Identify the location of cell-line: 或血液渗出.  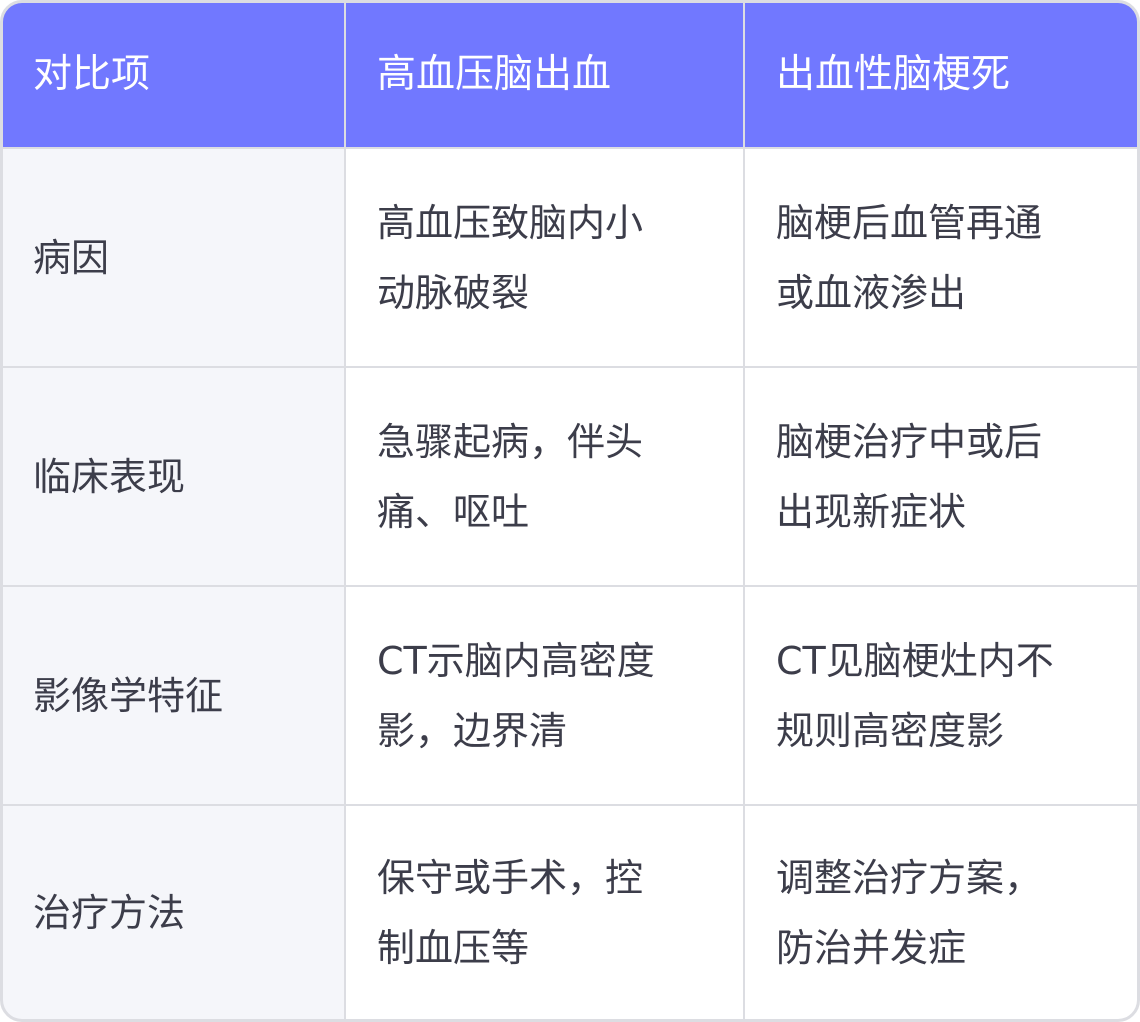
(871, 292).